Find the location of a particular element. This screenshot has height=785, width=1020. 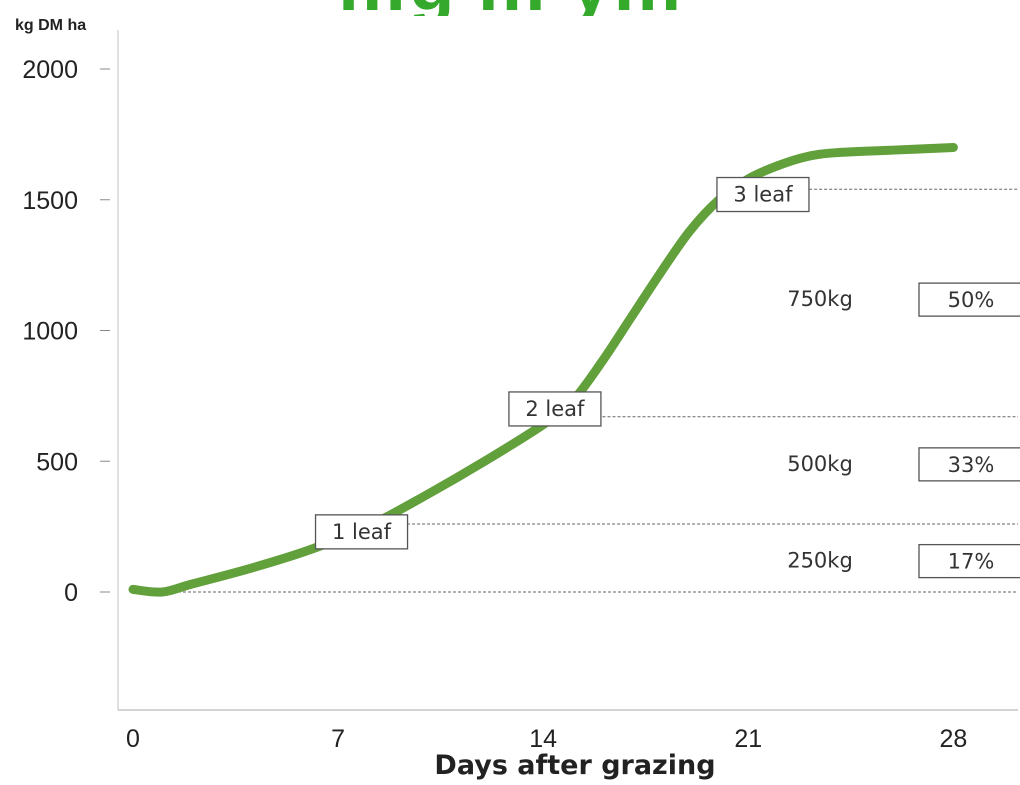

x-tick-label: 0 is located at coordinates (133, 739).